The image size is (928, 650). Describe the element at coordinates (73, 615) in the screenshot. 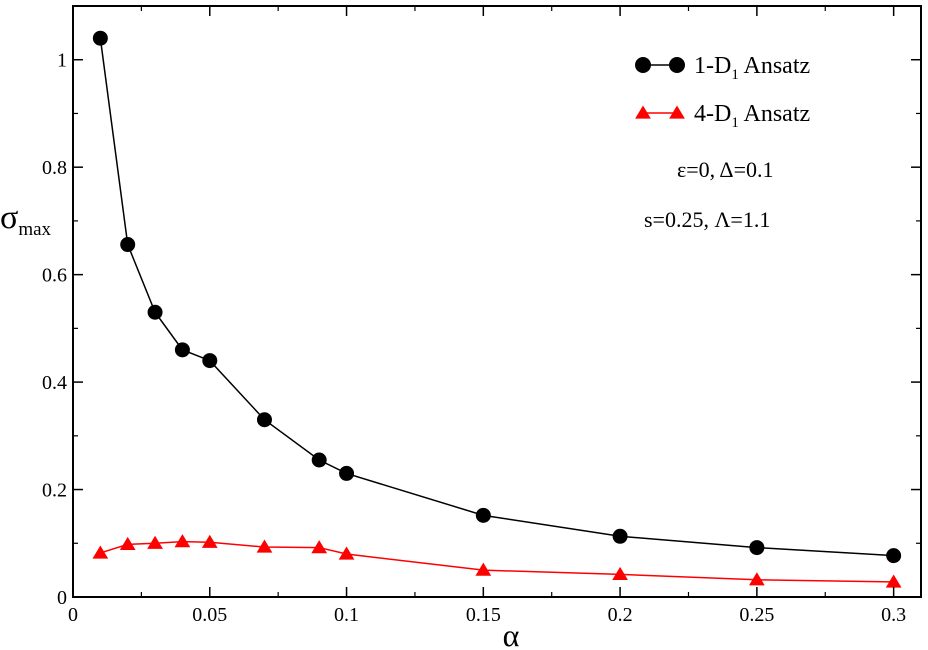

I see `x-tick-label: 0` at that location.